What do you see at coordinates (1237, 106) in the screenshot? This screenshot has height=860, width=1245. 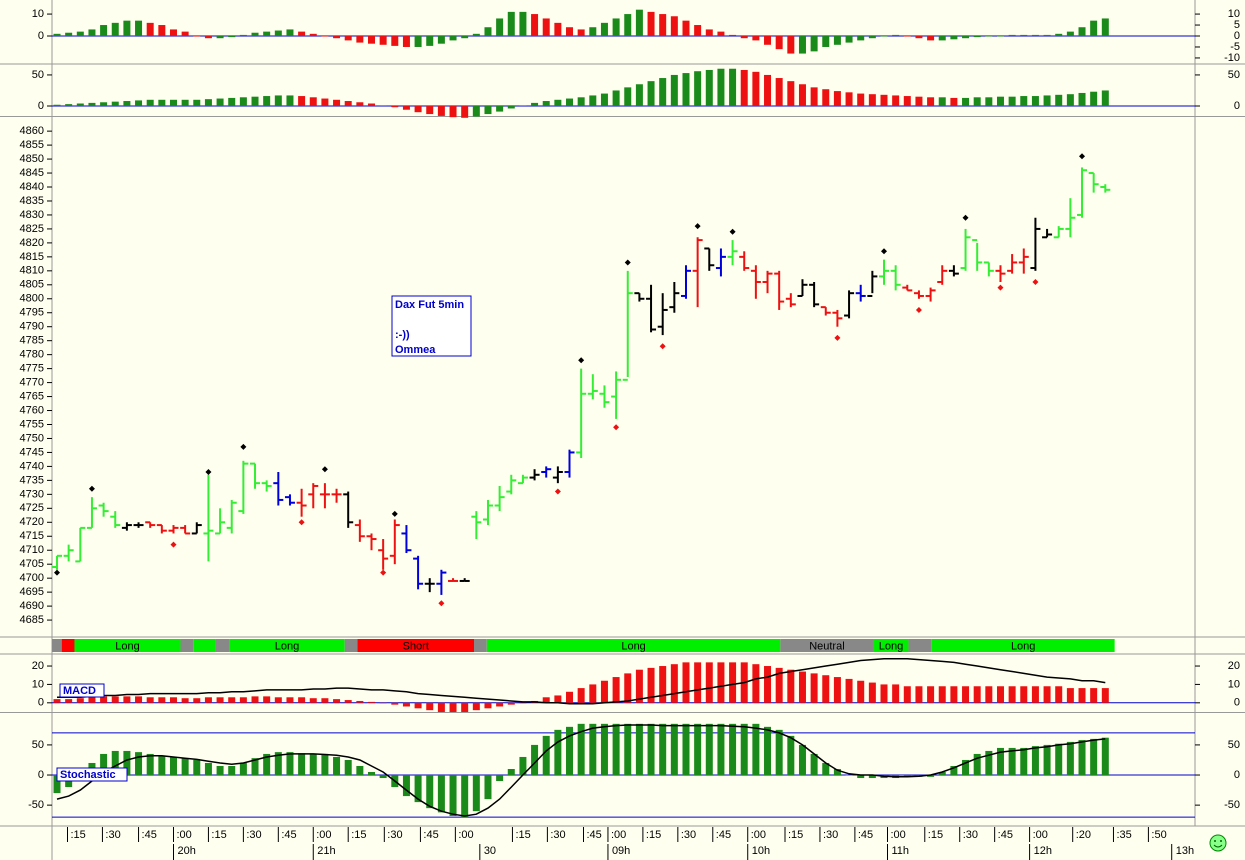 I see `y-tick-label: 0` at bounding box center [1237, 106].